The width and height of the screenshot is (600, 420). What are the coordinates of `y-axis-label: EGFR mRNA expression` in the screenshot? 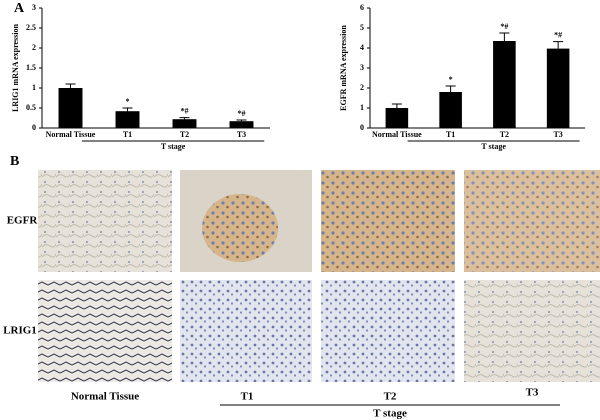 It's located at (343, 68).